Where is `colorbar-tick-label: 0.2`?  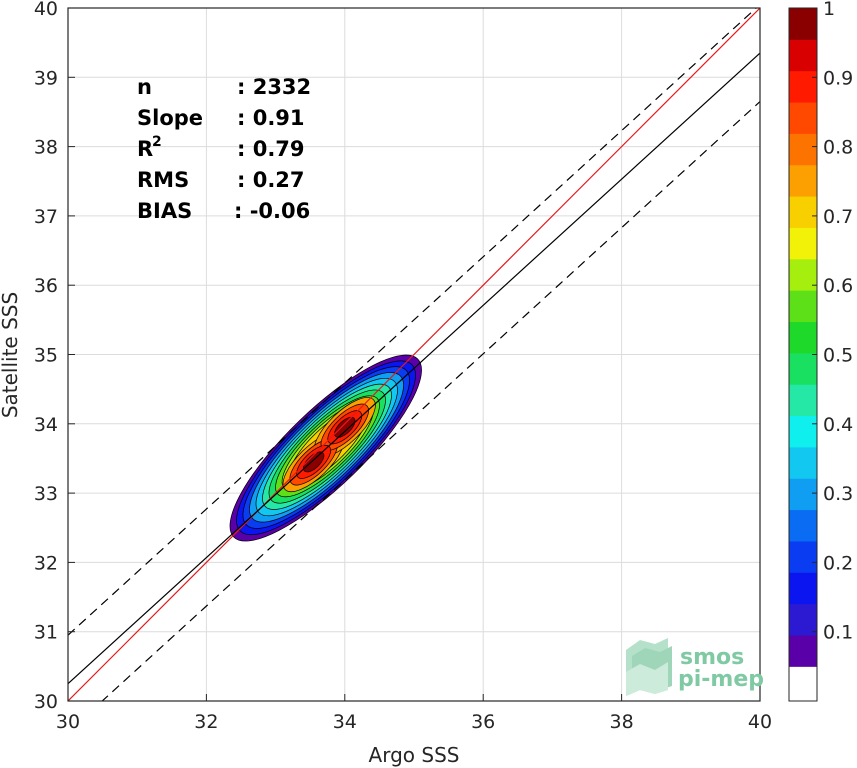
colorbar-tick-label: 0.2 is located at coordinates (838, 563).